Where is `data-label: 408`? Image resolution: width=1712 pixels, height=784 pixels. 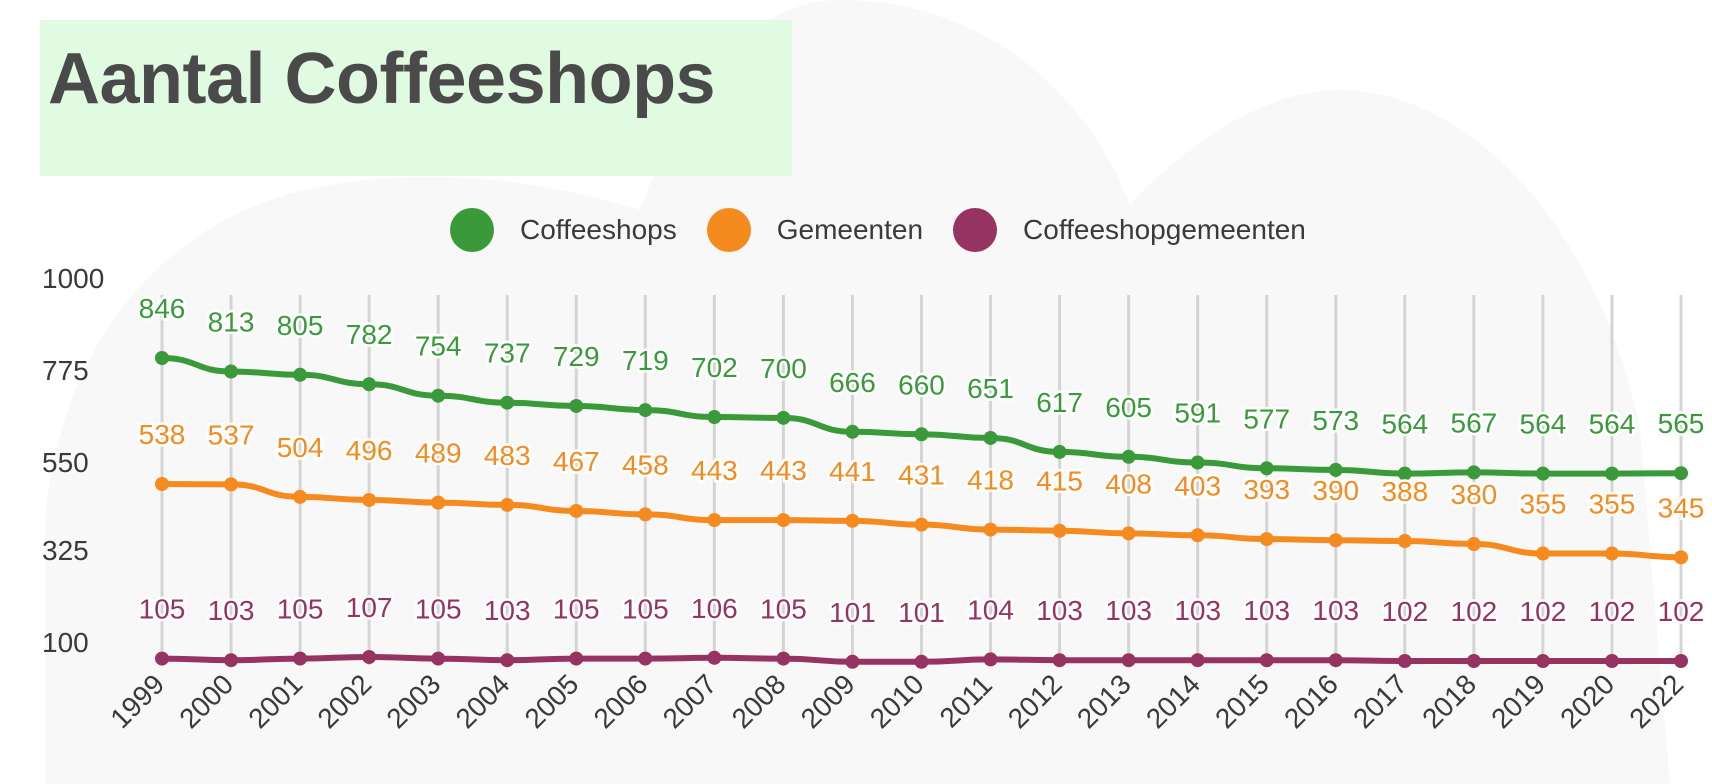 data-label: 408 is located at coordinates (1128, 483).